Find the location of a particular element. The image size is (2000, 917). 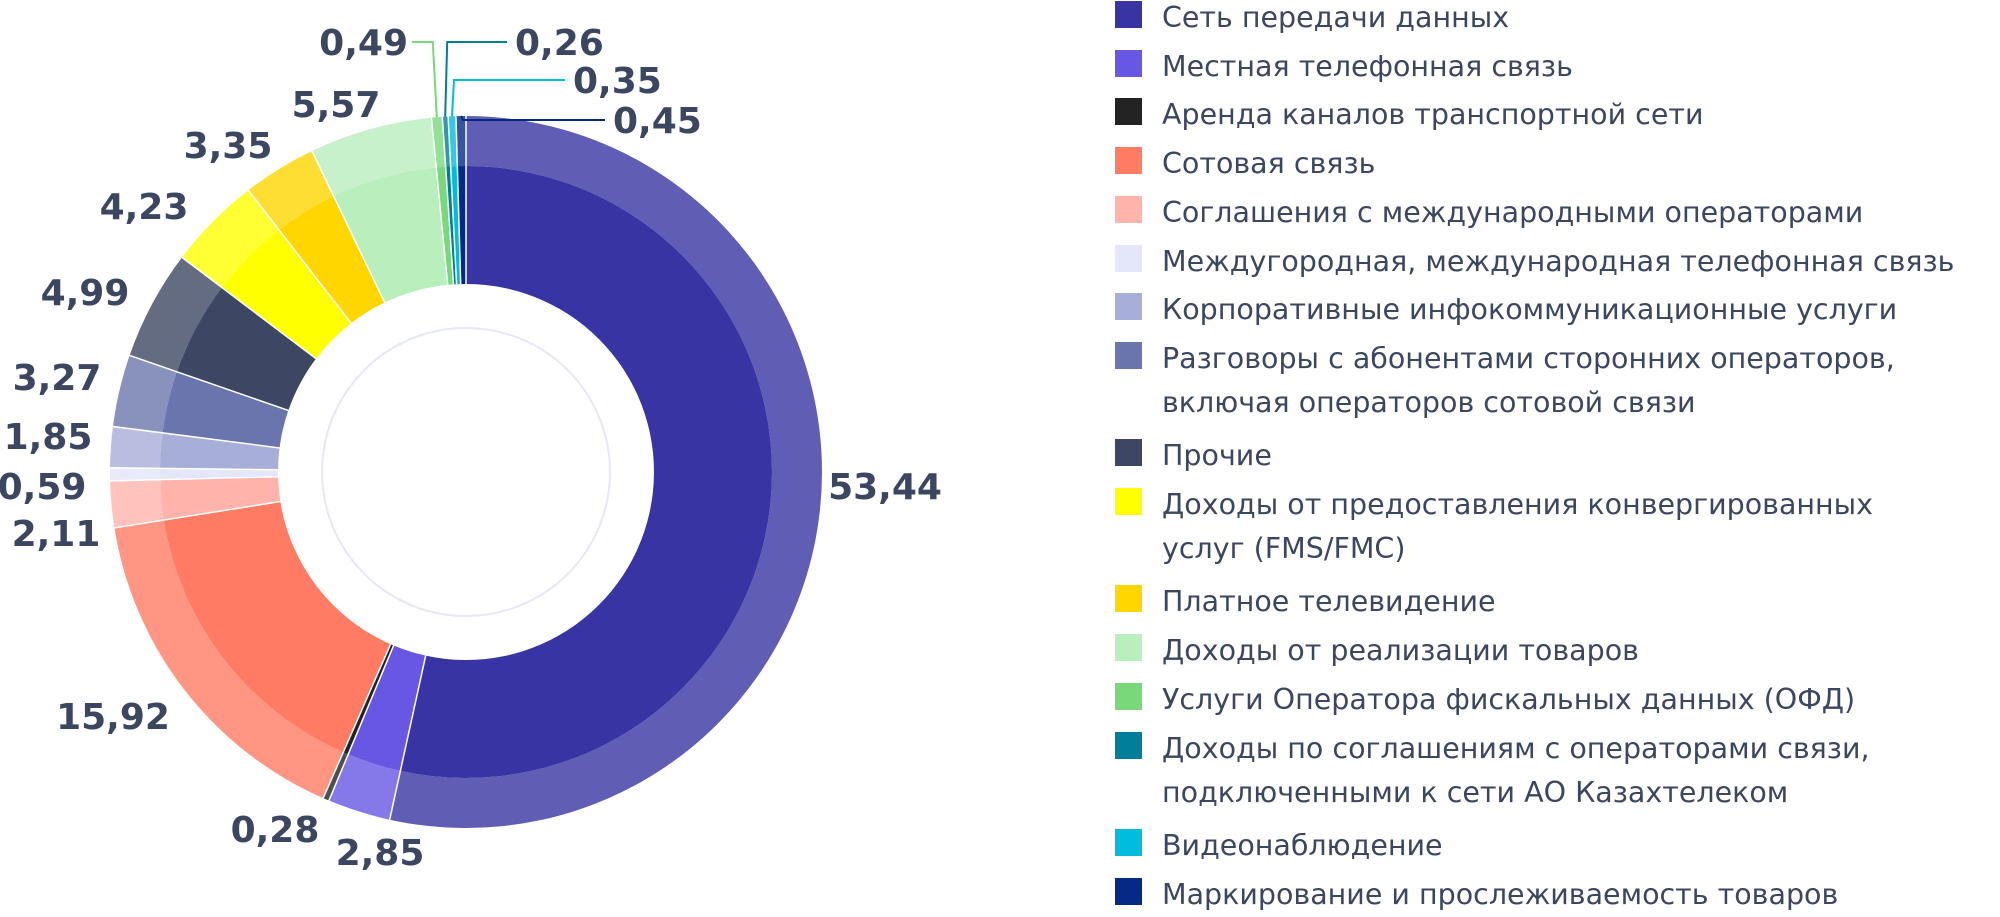

legend-item: Сотовая связь is located at coordinates (1245, 164).